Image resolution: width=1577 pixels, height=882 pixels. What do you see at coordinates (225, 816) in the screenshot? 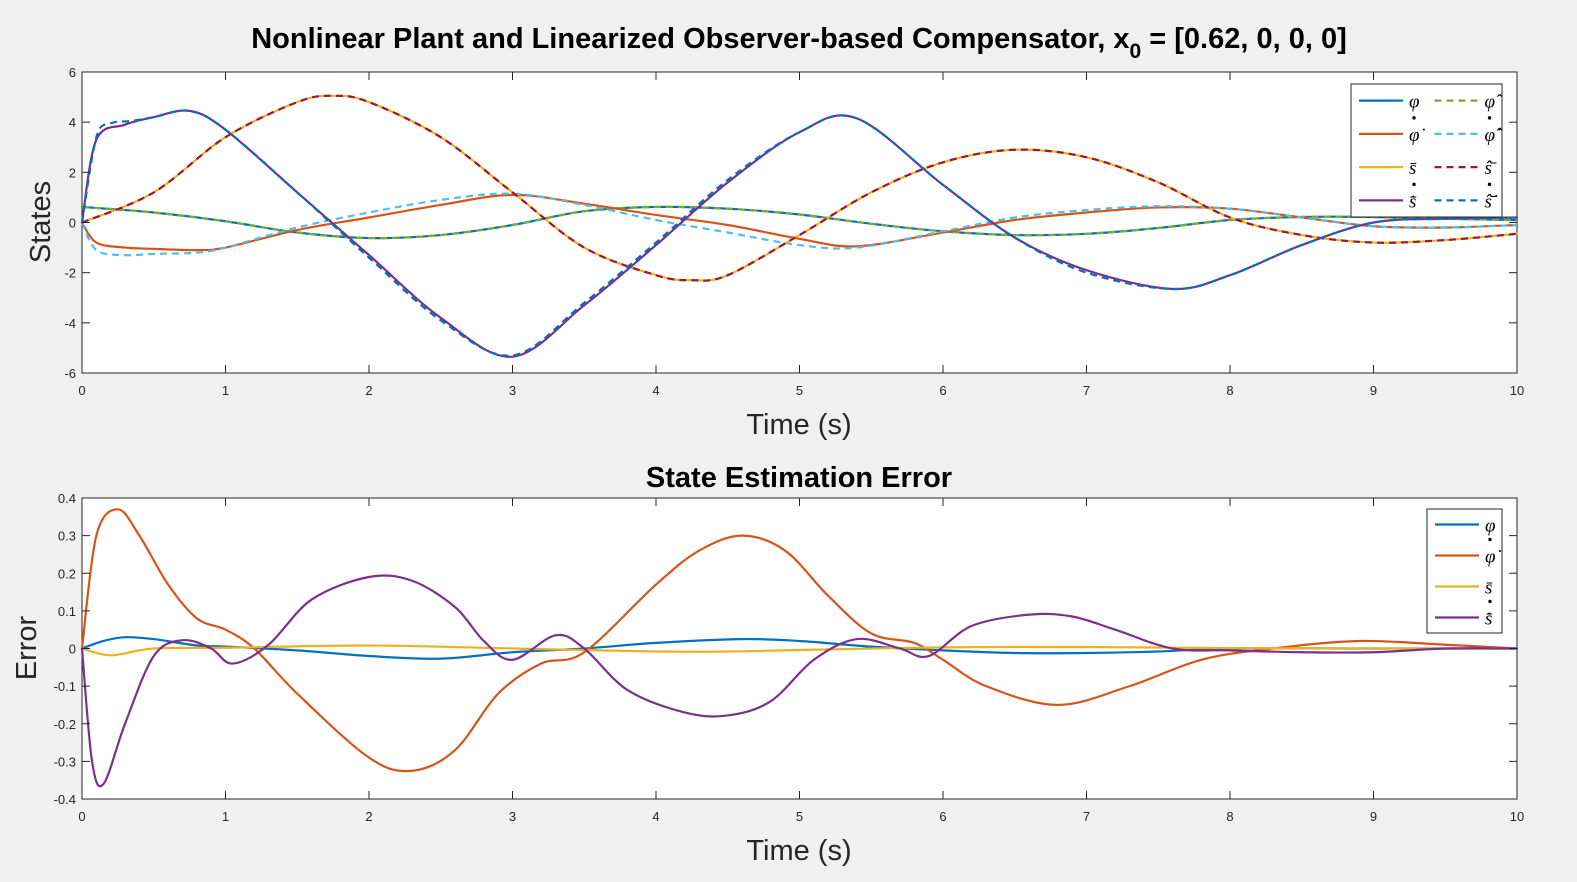
I see `error-x-tick-label: 1` at bounding box center [225, 816].